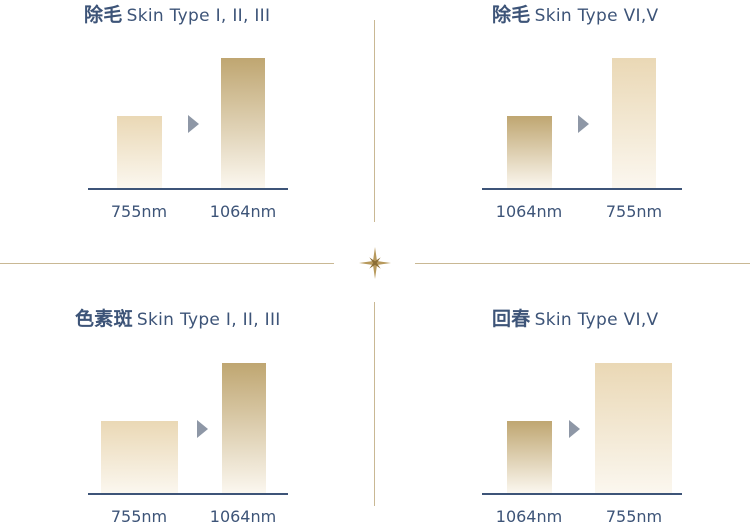  What do you see at coordinates (167, 263) in the screenshot?
I see `horizontal-divider-left` at bounding box center [167, 263].